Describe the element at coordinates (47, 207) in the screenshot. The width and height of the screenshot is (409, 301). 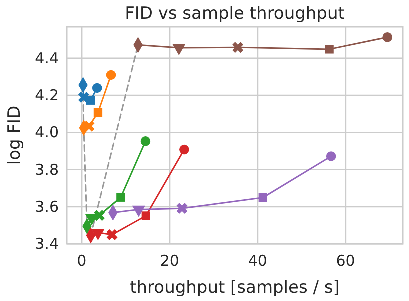
I see `y-tick-label: 3.6` at that location.